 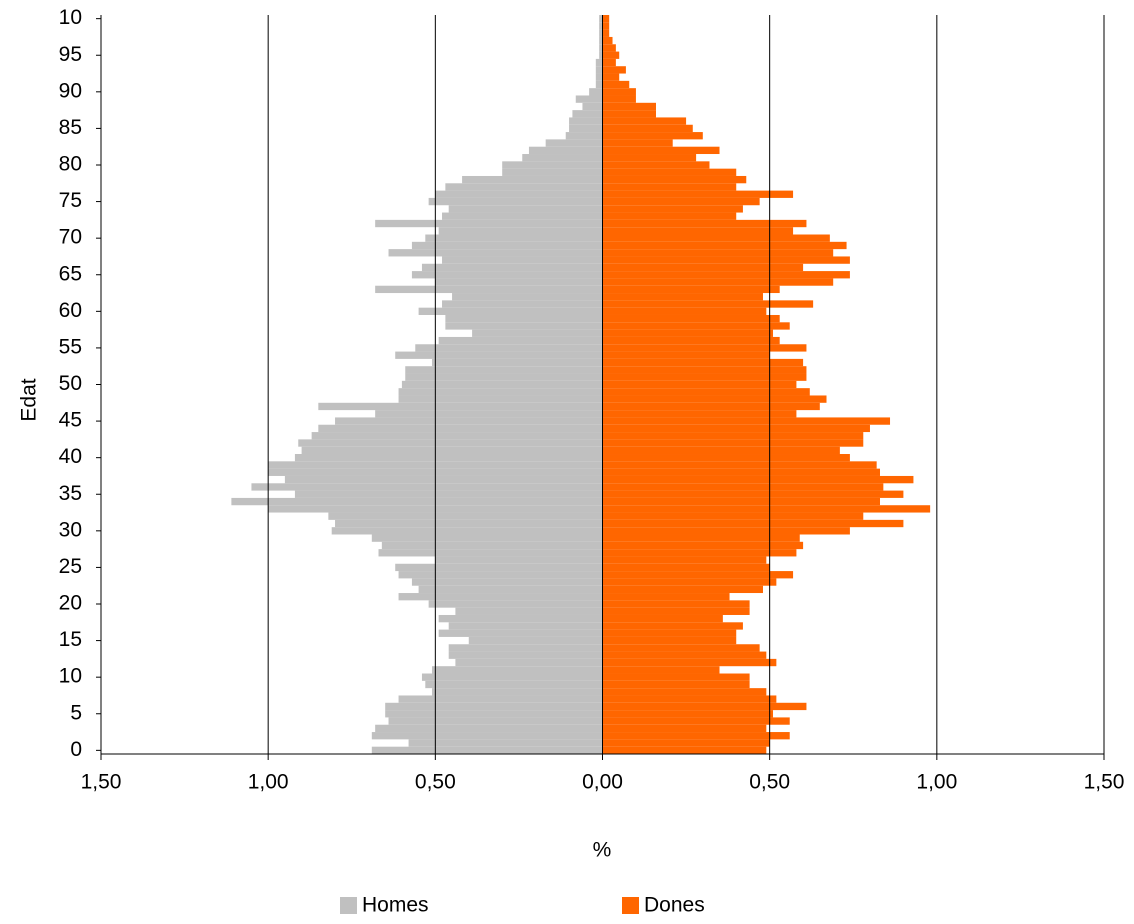 I want to click on y-tick-label: 65, so click(x=70, y=273).